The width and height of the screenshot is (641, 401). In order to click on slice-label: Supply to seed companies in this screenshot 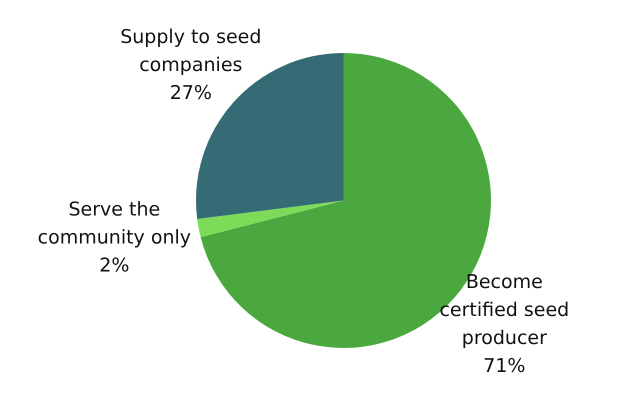, I will do `click(191, 51)`.